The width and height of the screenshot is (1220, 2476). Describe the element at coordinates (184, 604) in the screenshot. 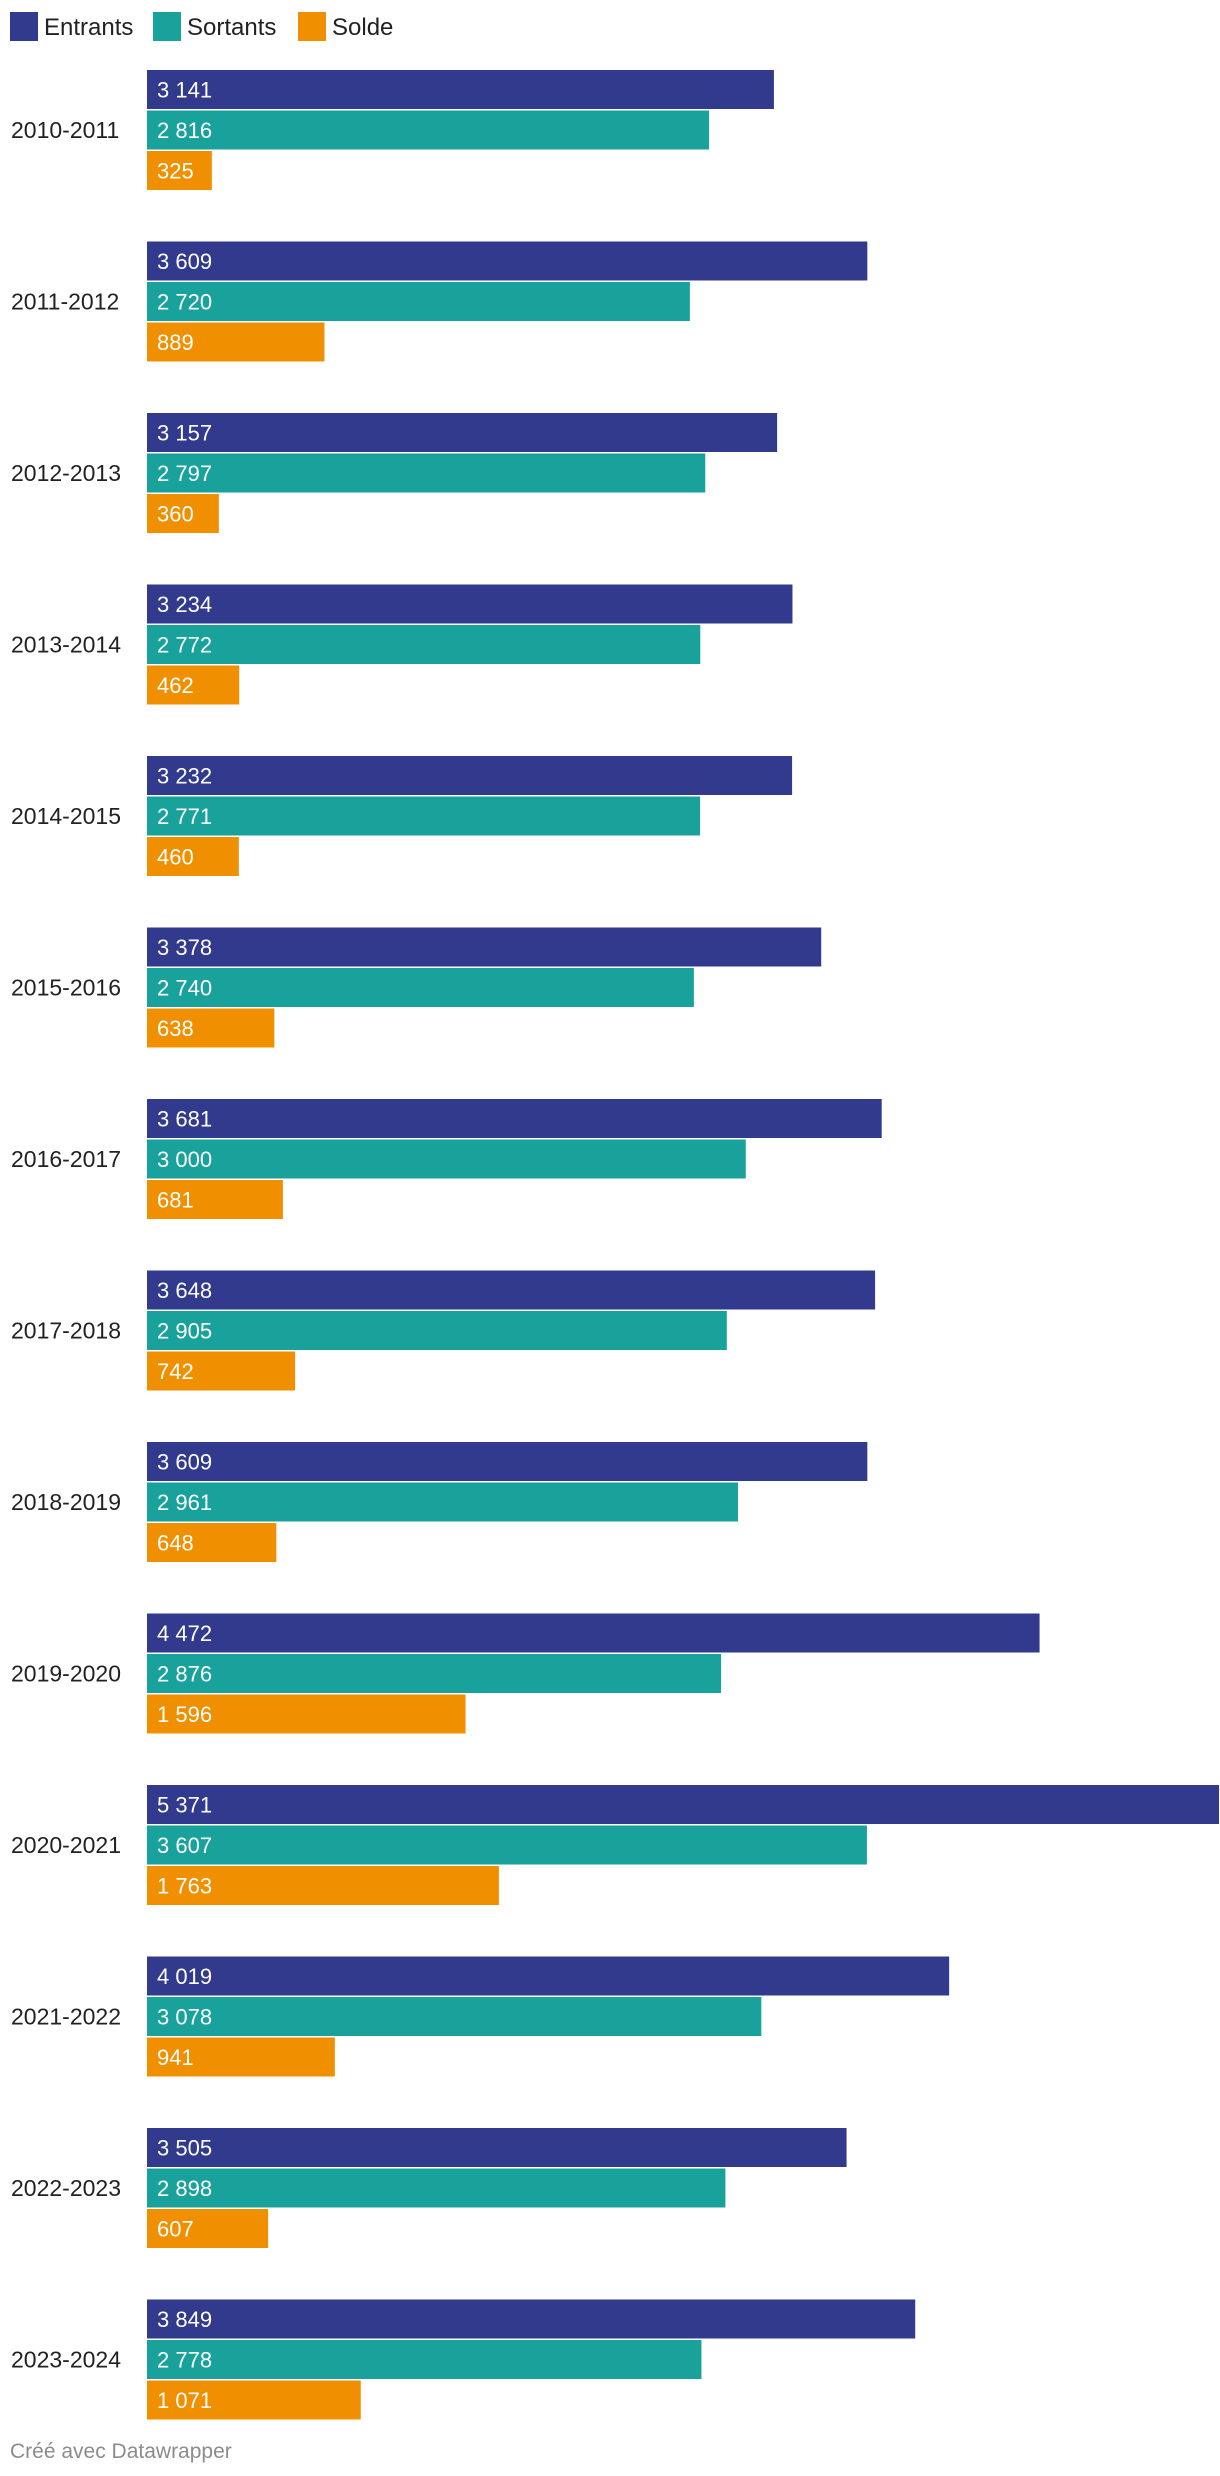

I see `bar-value-label: 3 234` at that location.